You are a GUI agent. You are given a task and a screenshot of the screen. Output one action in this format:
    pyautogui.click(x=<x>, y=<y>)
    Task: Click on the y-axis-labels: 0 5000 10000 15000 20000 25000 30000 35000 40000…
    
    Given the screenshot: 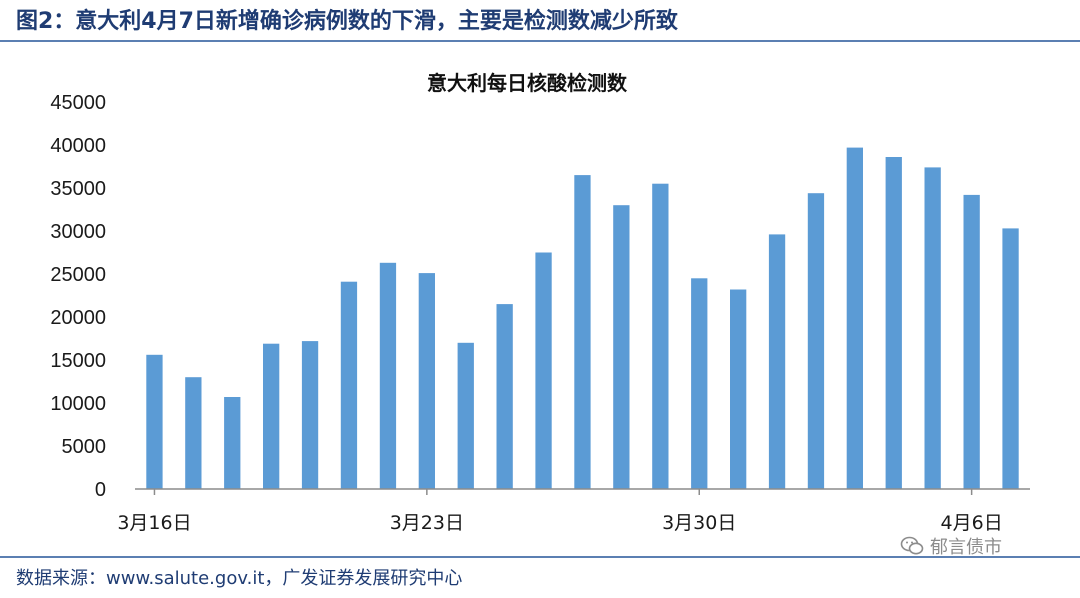 What is the action you would take?
    pyautogui.click(x=78, y=296)
    